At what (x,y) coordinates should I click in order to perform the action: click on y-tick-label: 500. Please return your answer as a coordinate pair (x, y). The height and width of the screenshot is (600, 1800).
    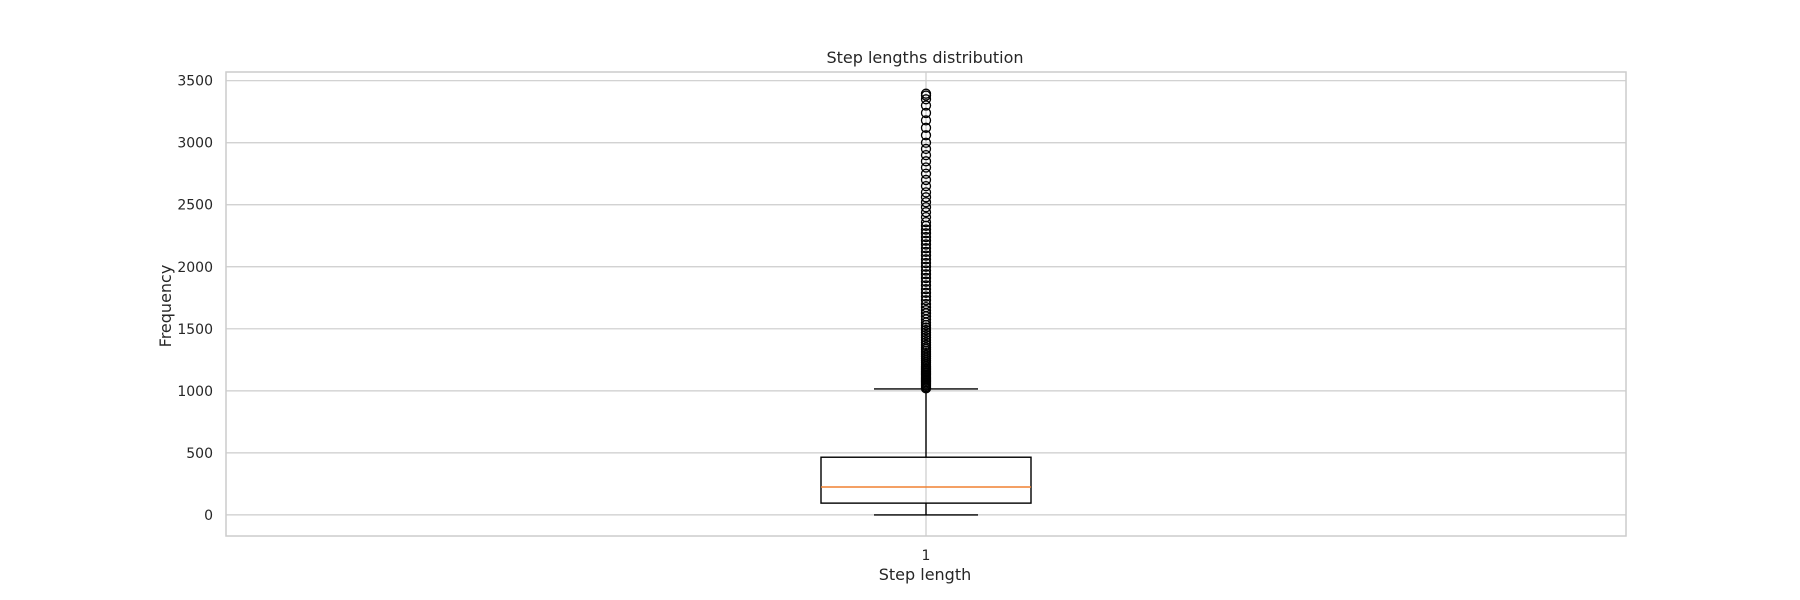
    Looking at the image, I should click on (199, 454).